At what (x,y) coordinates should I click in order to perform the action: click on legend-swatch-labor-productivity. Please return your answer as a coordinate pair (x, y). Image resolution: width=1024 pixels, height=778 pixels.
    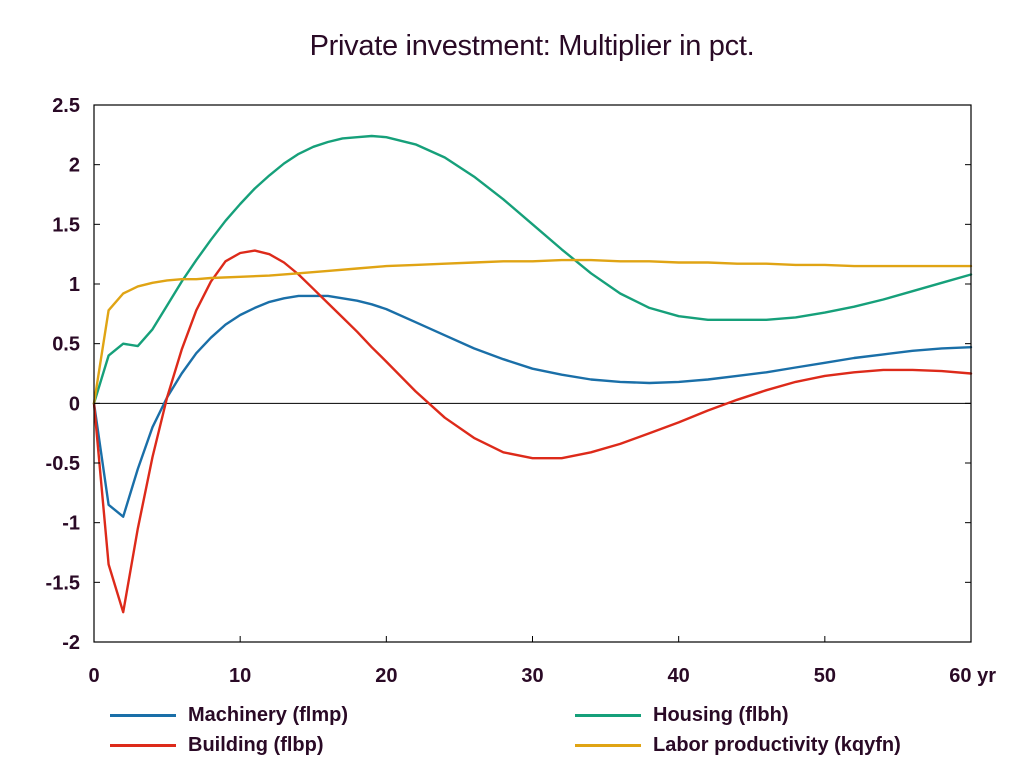
    Looking at the image, I should click on (608, 745).